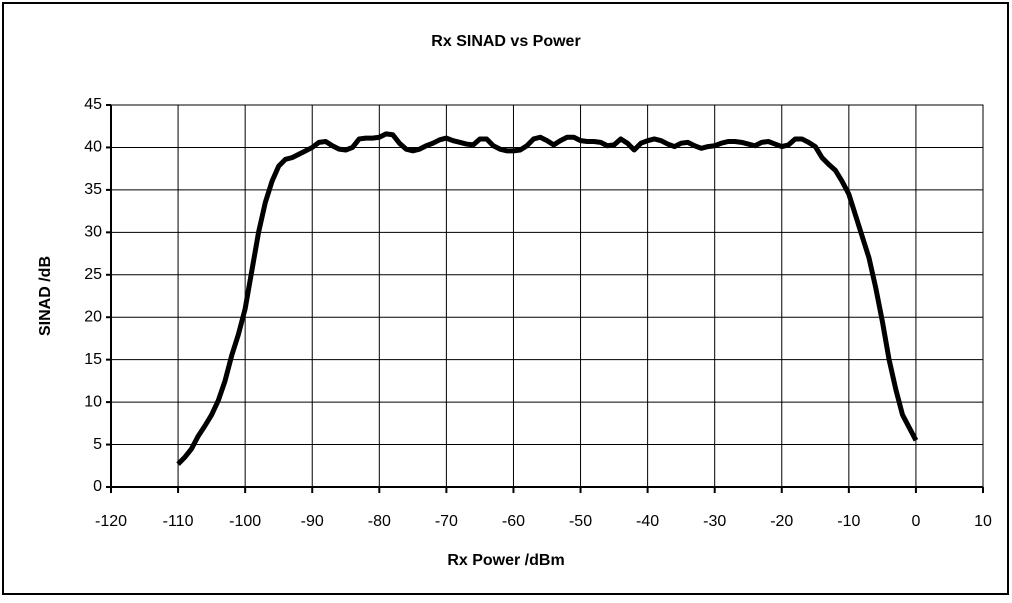  I want to click on x-axis-label: Rx Power /dBm, so click(505, 560).